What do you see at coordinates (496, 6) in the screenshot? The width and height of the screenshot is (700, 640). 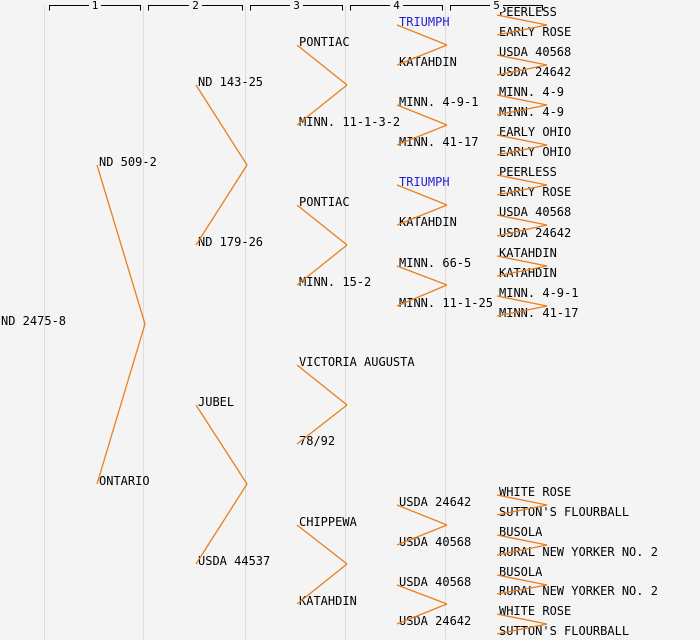 I see `column-header-5: 5` at bounding box center [496, 6].